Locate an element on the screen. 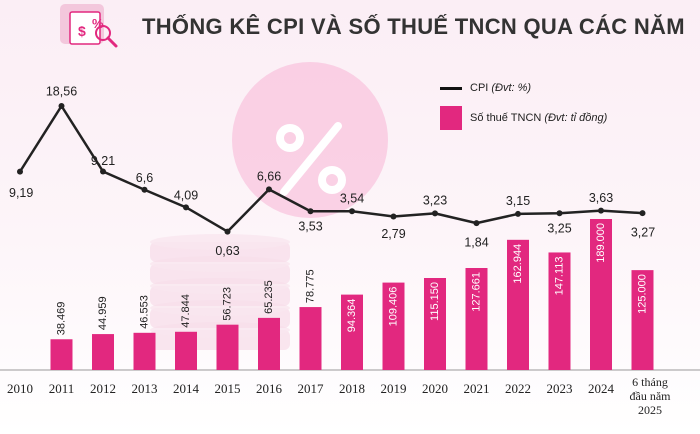 Image resolution: width=700 pixels, height=434 pixels. bar-tax-2016 is located at coordinates (269, 343).